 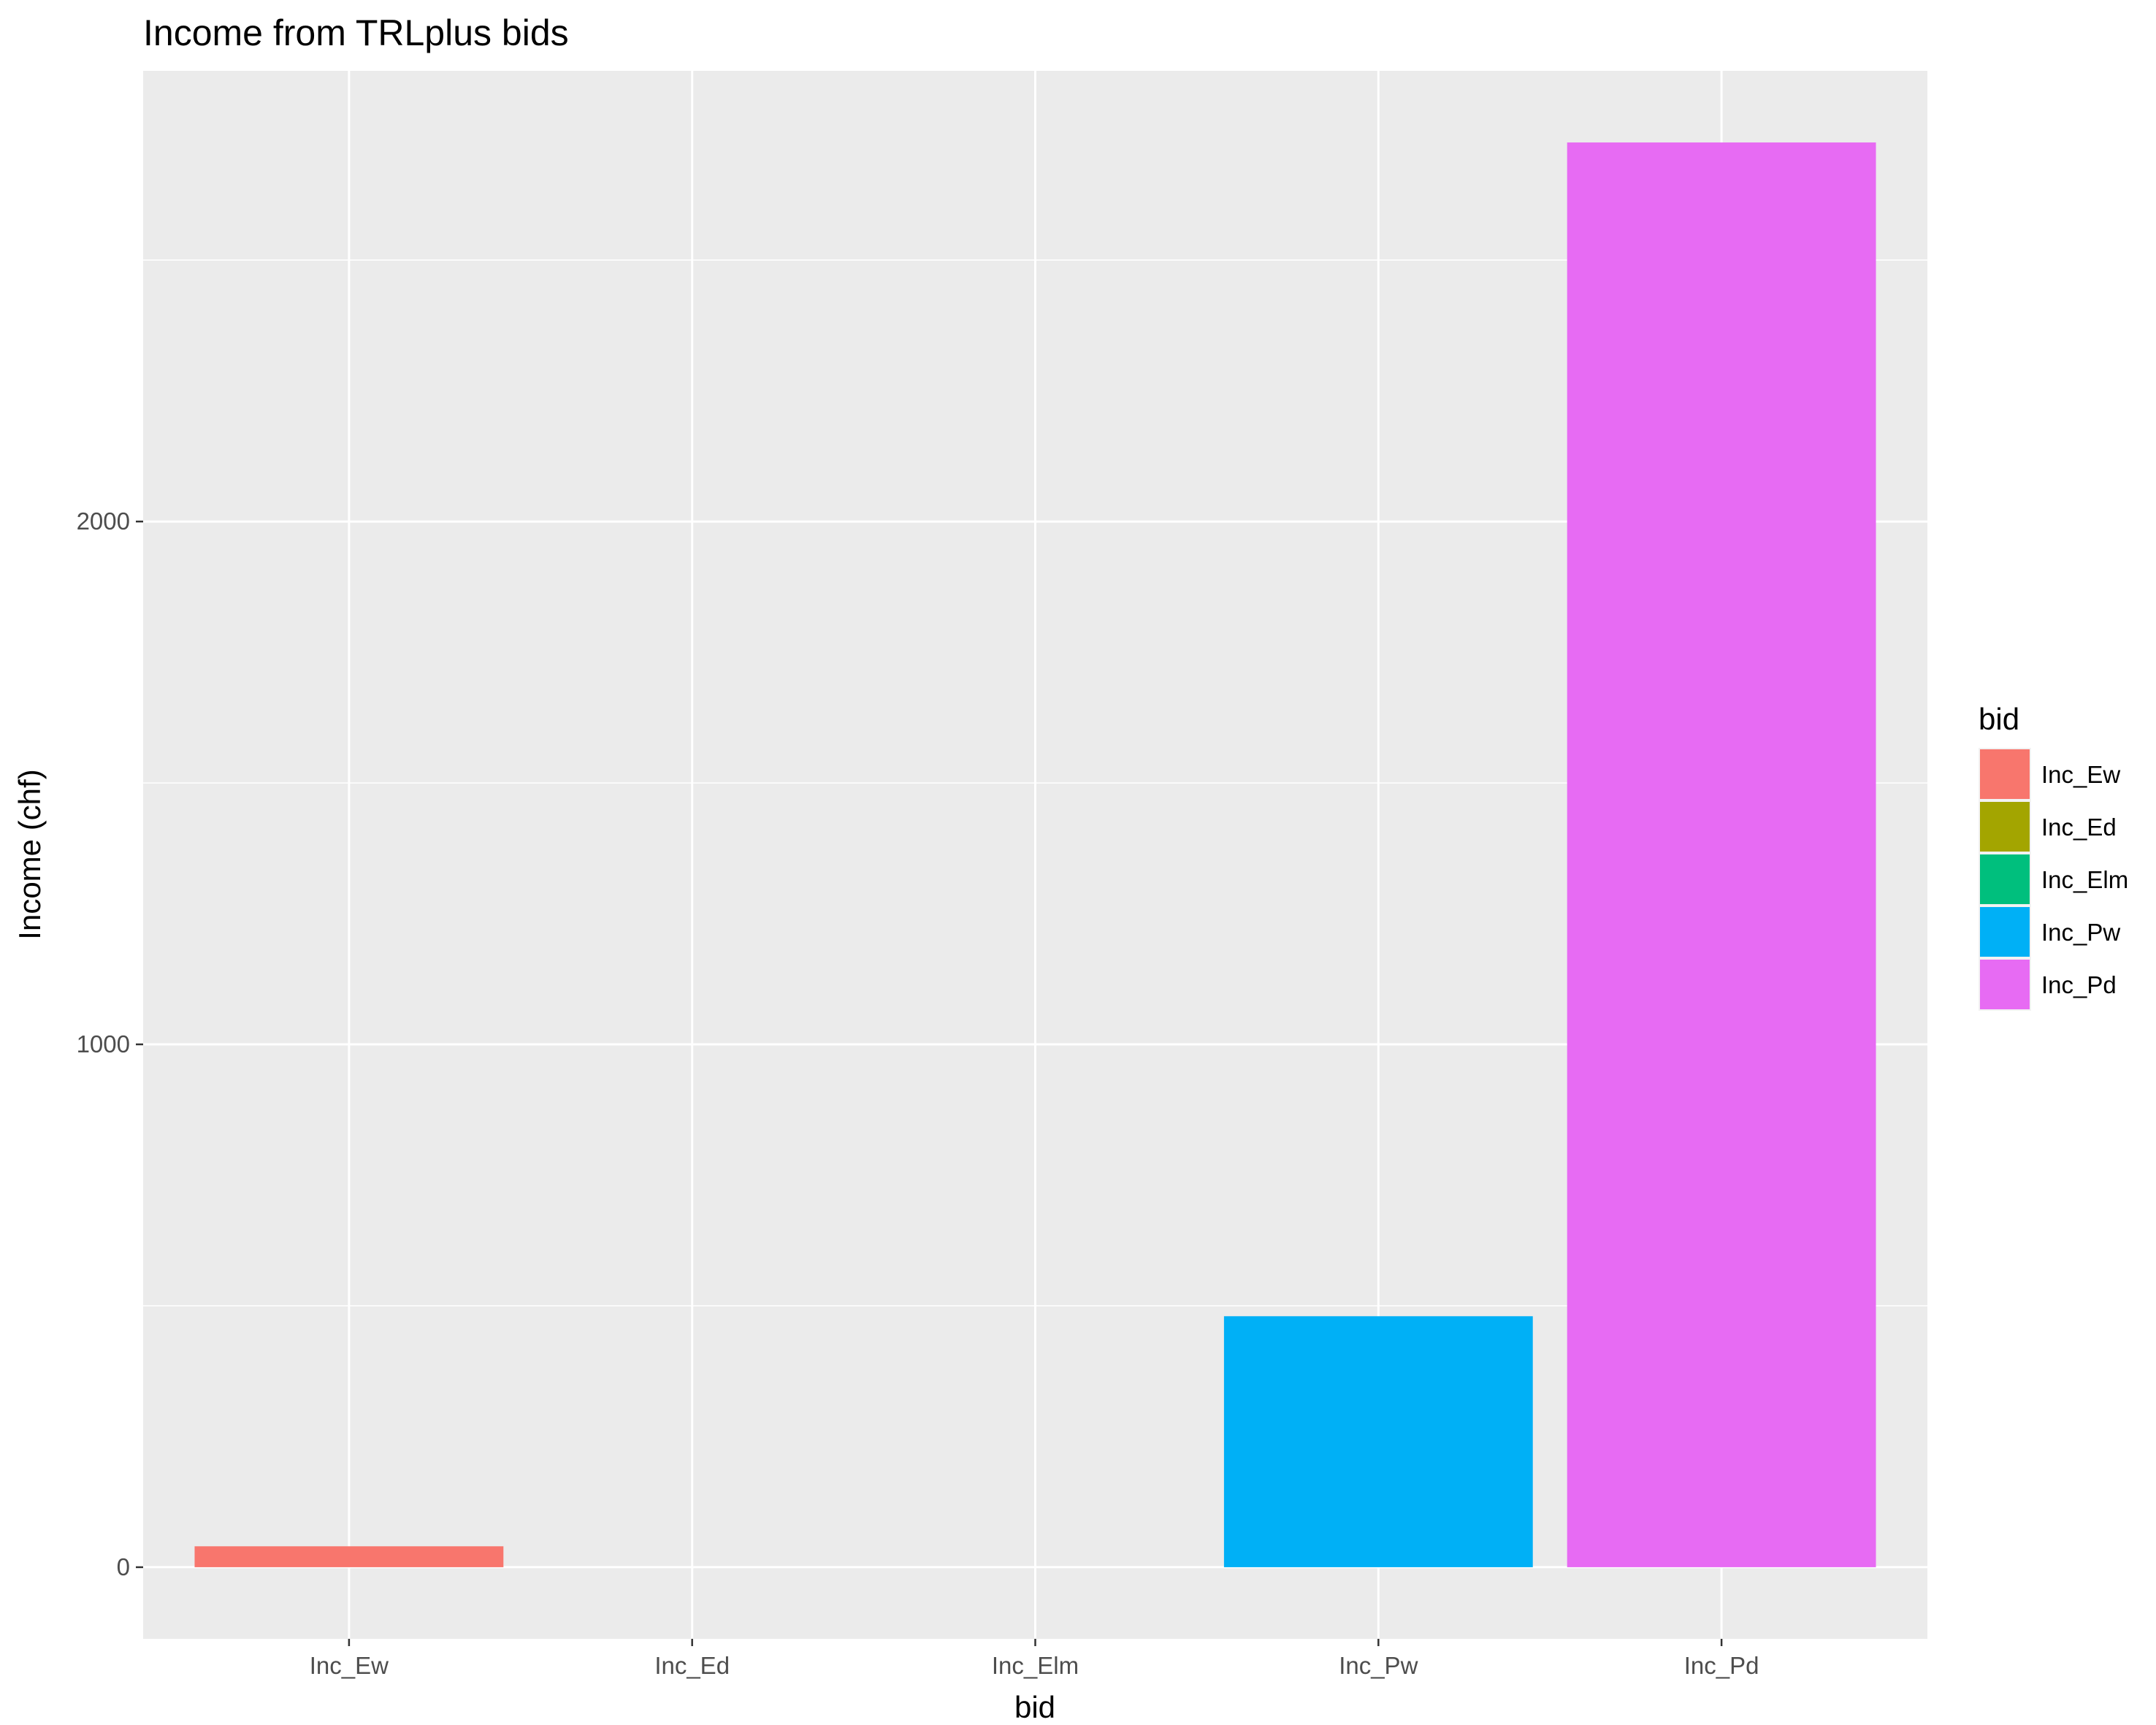 I want to click on legend-label: Inc_Pd, so click(x=2079, y=984).